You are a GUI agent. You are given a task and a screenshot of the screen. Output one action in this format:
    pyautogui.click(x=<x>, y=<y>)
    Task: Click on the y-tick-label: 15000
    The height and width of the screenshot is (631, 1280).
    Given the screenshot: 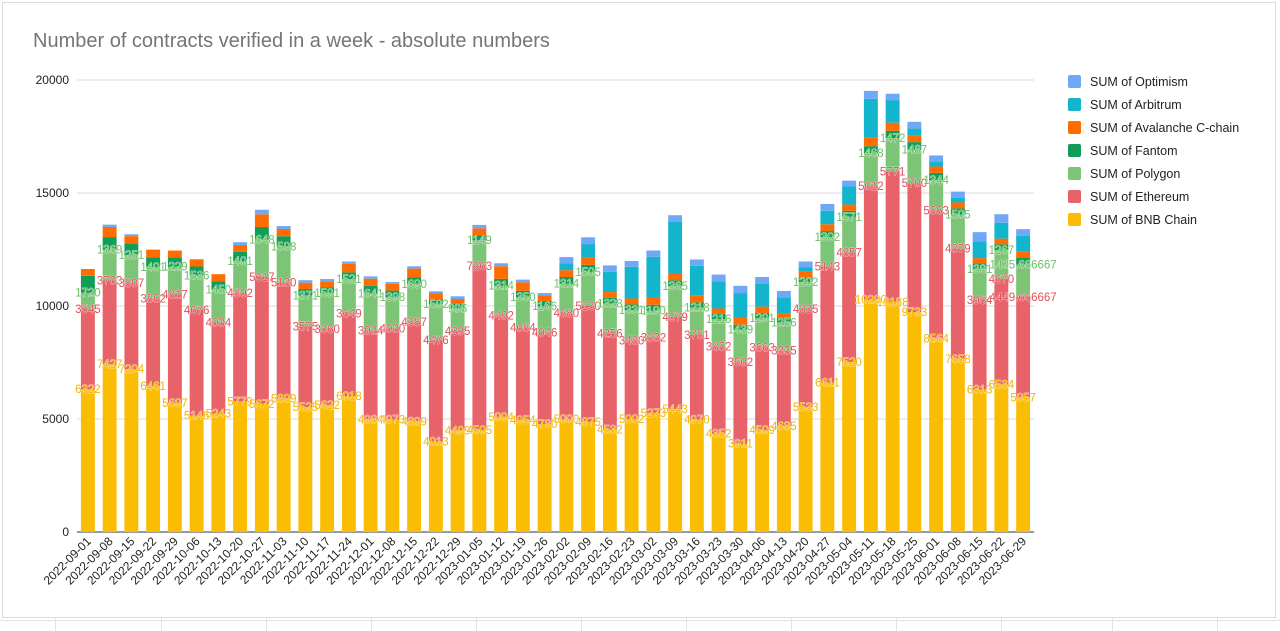 What is the action you would take?
    pyautogui.click(x=53, y=193)
    